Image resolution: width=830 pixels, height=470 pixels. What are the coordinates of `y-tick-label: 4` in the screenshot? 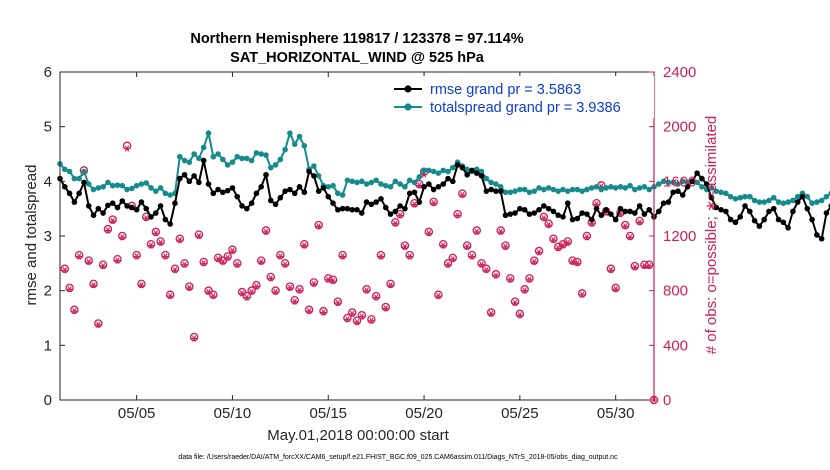 It's located at (48, 181).